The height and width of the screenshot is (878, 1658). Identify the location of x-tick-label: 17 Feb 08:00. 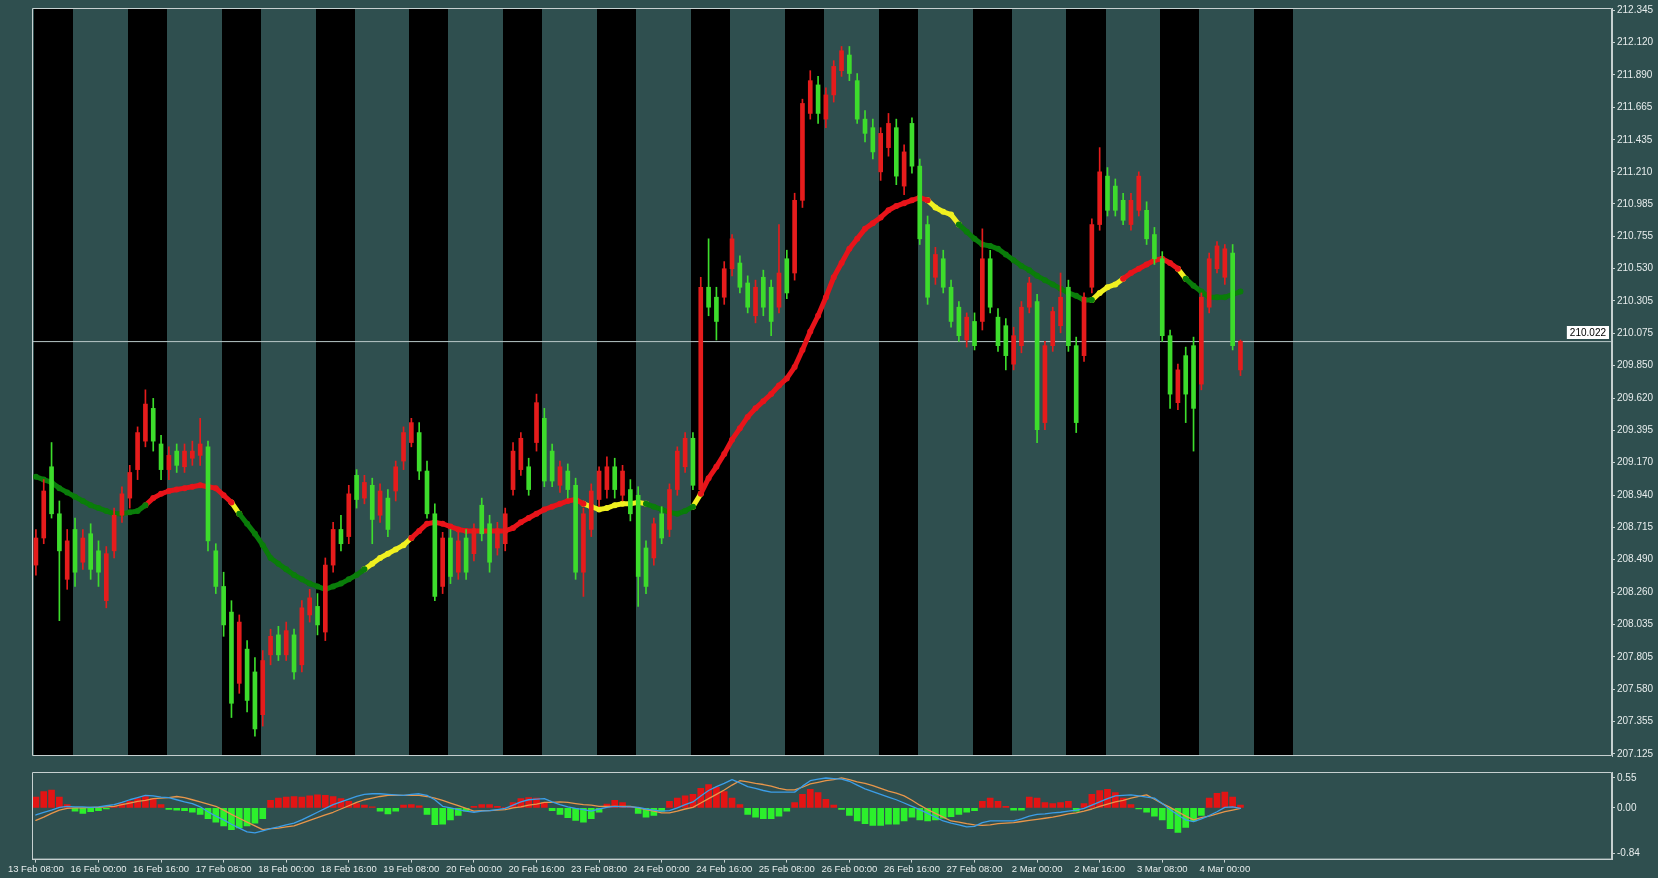
(223, 868).